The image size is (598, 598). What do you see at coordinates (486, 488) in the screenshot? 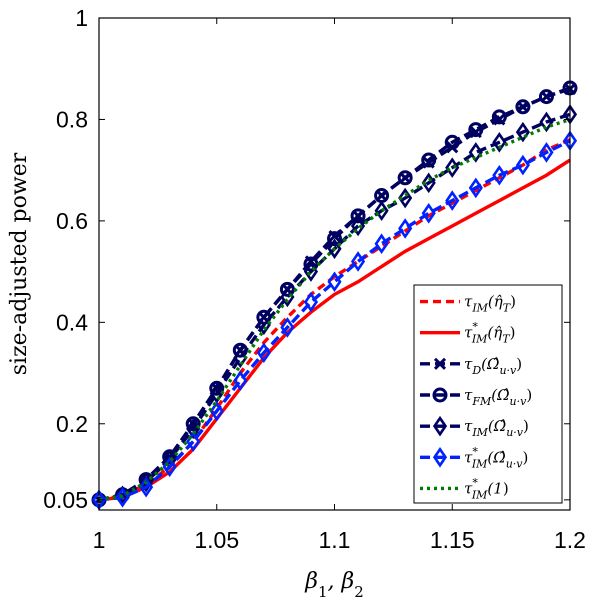
I see `legend-label: τ* IM(1)` at bounding box center [486, 488].